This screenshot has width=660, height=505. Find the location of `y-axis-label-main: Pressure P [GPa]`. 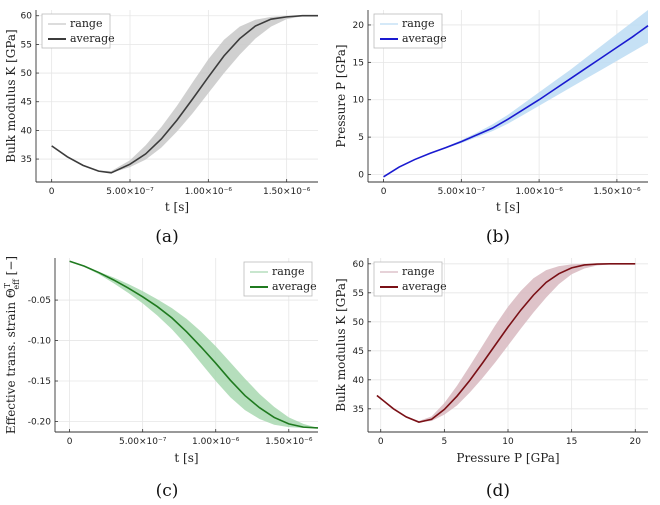

y-axis-label-main: Pressure P [GPa] is located at coordinates (341, 95).